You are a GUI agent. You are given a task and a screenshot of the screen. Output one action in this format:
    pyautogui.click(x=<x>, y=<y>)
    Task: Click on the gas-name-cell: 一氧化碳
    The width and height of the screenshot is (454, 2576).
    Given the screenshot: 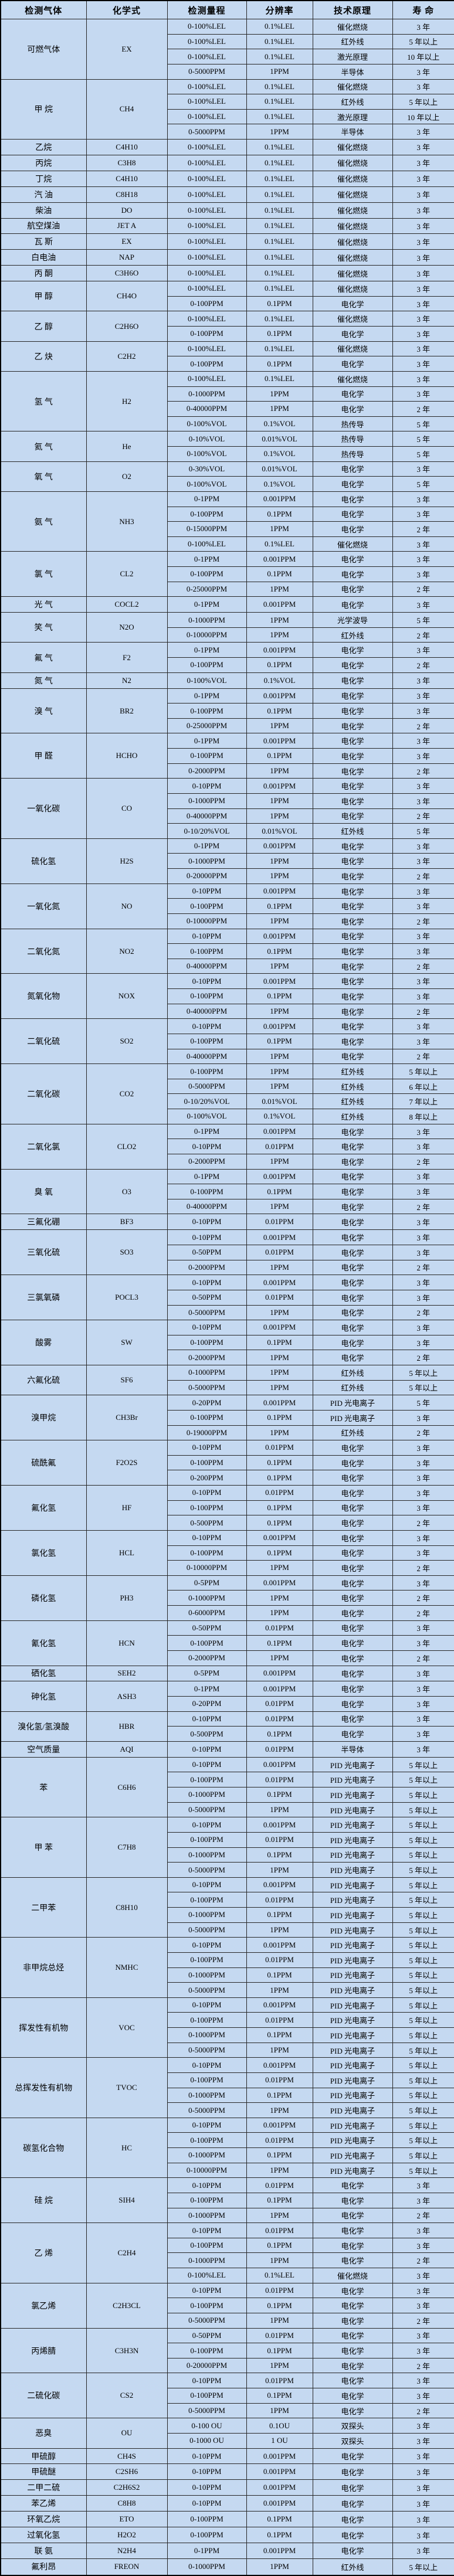 What is the action you would take?
    pyautogui.click(x=43, y=809)
    